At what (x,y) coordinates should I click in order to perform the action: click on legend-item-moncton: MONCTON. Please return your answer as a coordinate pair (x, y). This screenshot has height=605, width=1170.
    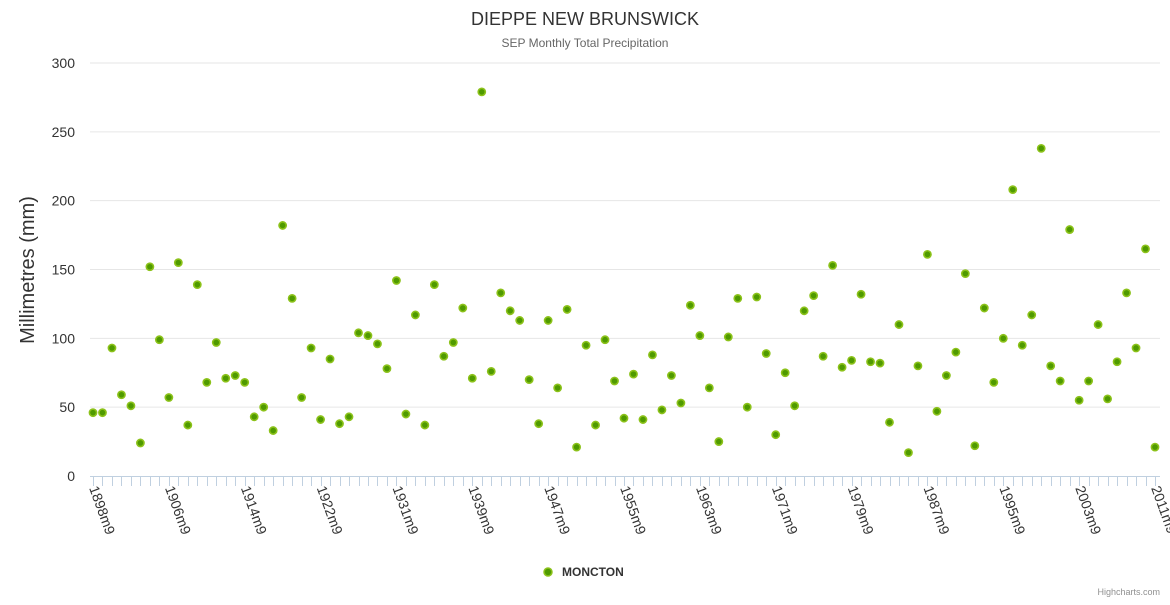
    Looking at the image, I should click on (583, 572).